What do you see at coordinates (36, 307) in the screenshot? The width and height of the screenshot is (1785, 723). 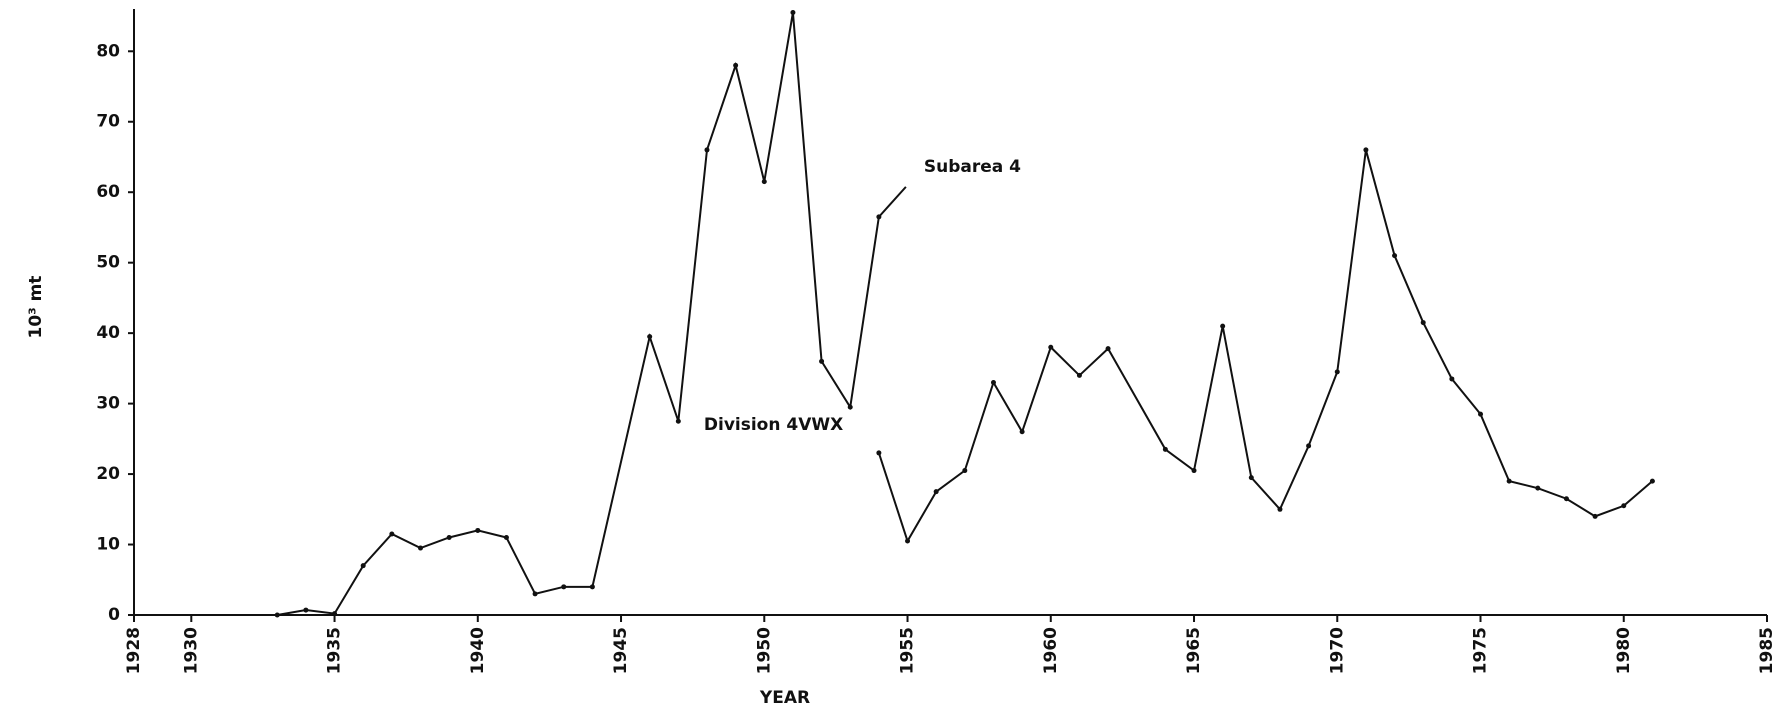 I see `y-axis-label: 10³ mt` at bounding box center [36, 307].